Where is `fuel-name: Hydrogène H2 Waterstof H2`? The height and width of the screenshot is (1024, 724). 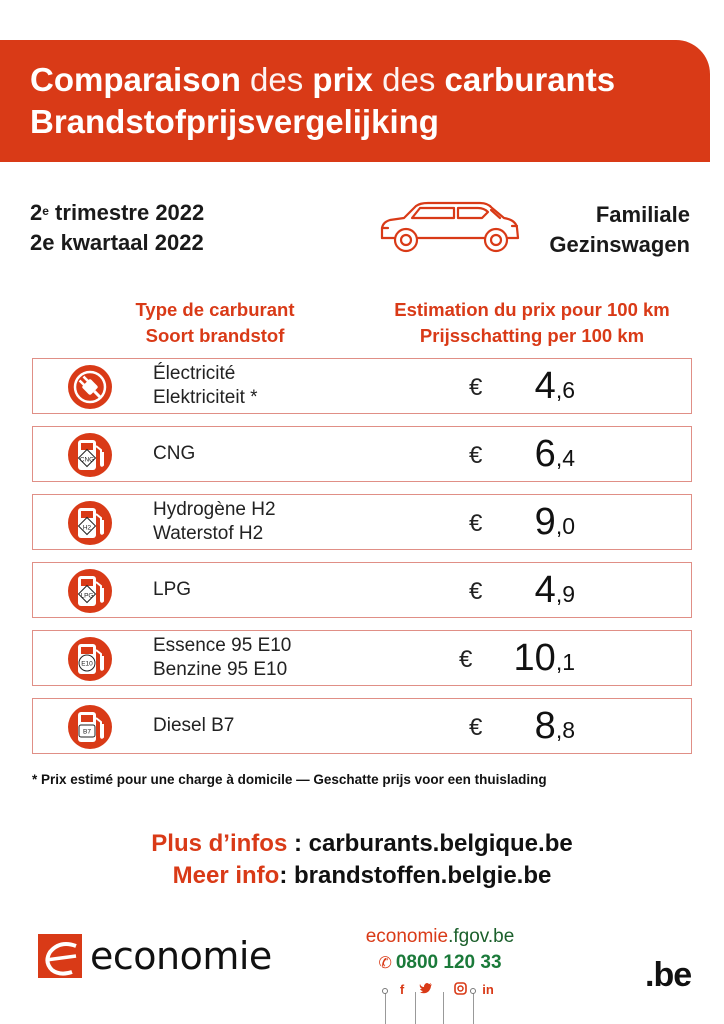
fuel-name: Hydrogène H2 Waterstof H2 is located at coordinates (214, 521).